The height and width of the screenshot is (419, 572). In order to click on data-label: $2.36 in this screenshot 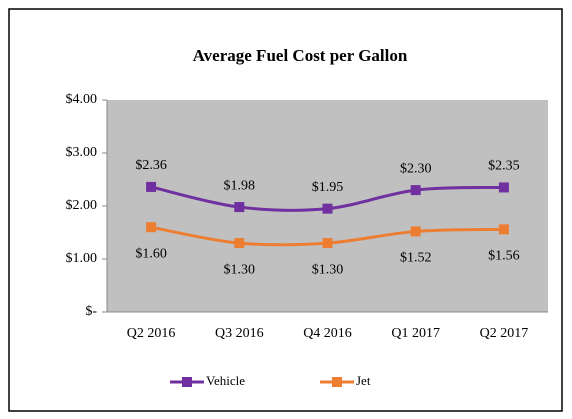, I will do `click(151, 165)`.